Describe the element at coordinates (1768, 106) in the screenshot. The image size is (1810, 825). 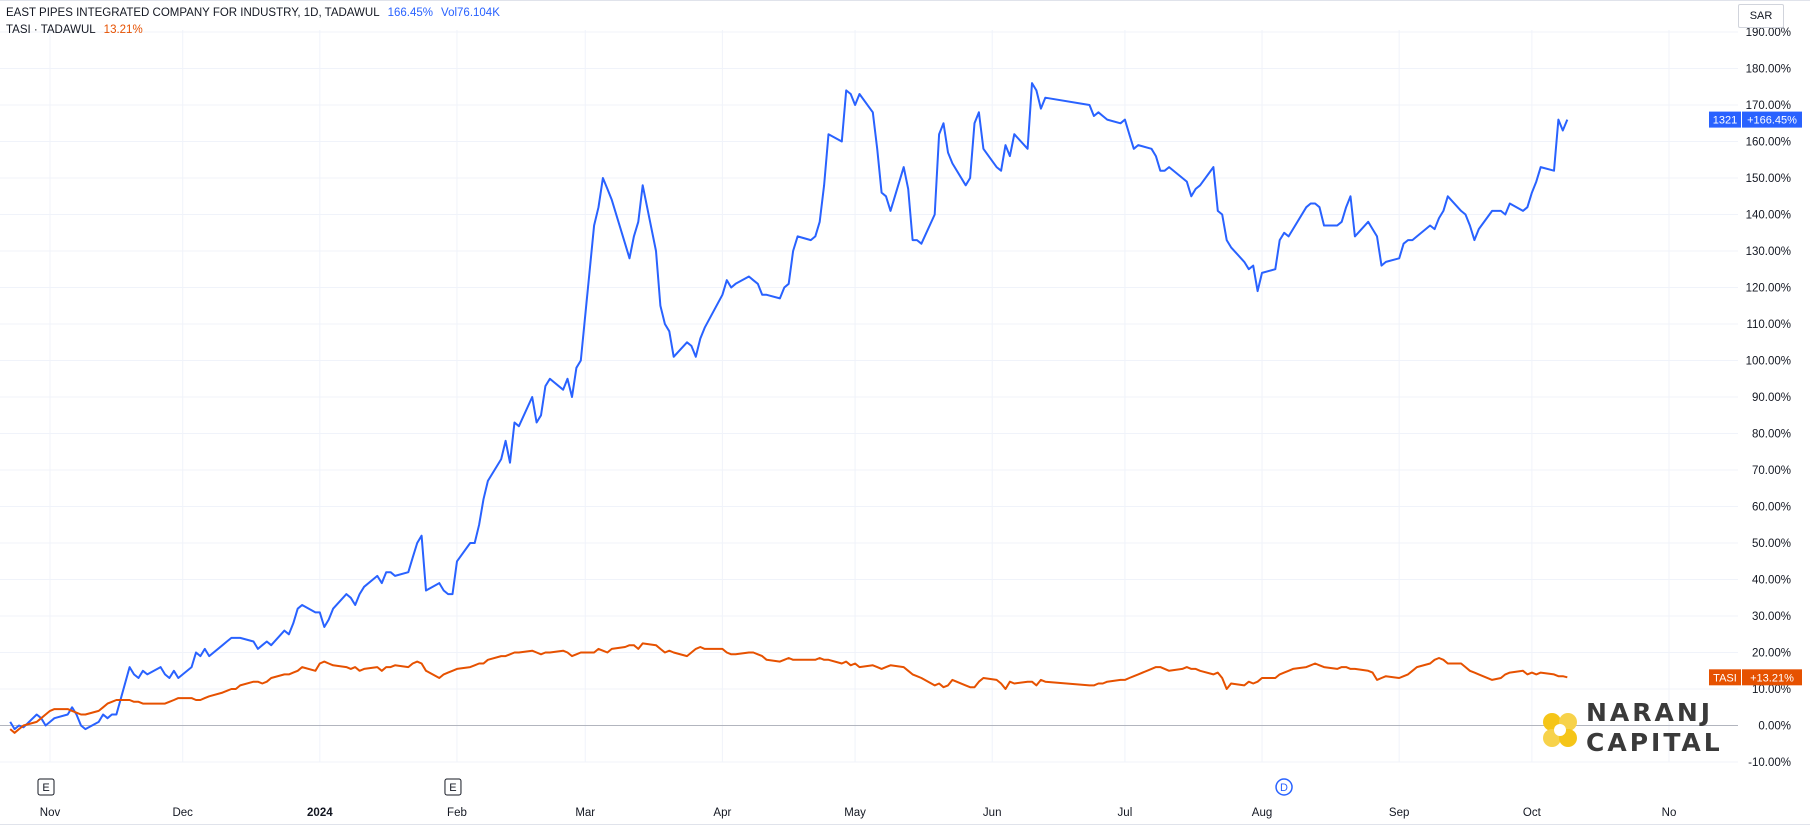
I see `y-tick-label: 170.00%` at that location.